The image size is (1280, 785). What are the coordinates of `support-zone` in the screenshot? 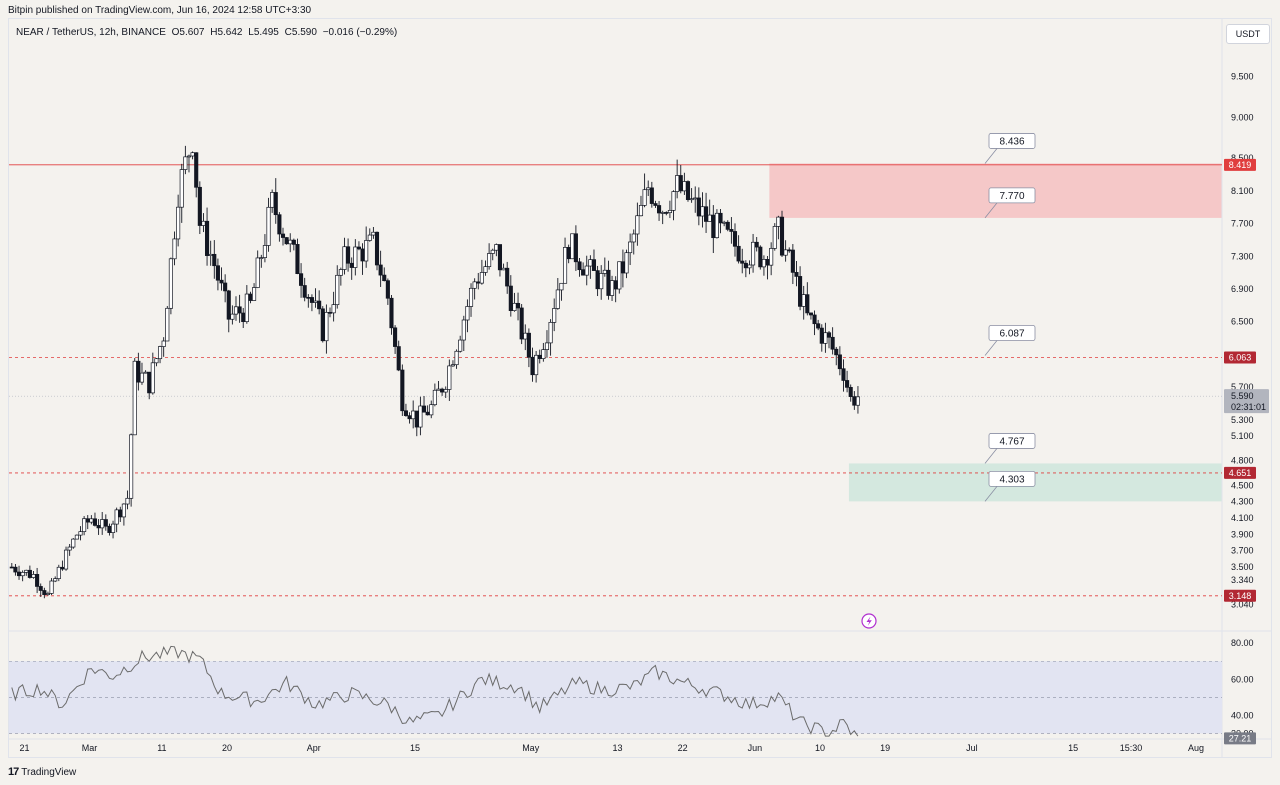 It's located at (1035, 482).